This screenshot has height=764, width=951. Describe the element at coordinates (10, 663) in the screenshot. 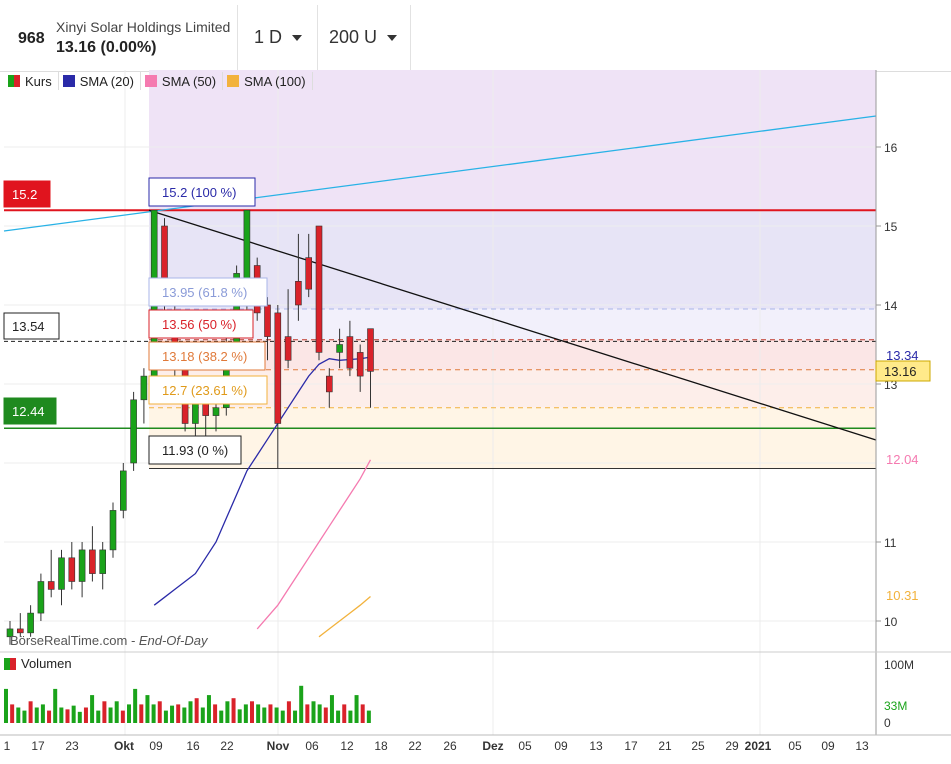

I see `volume-swatch-icon` at that location.